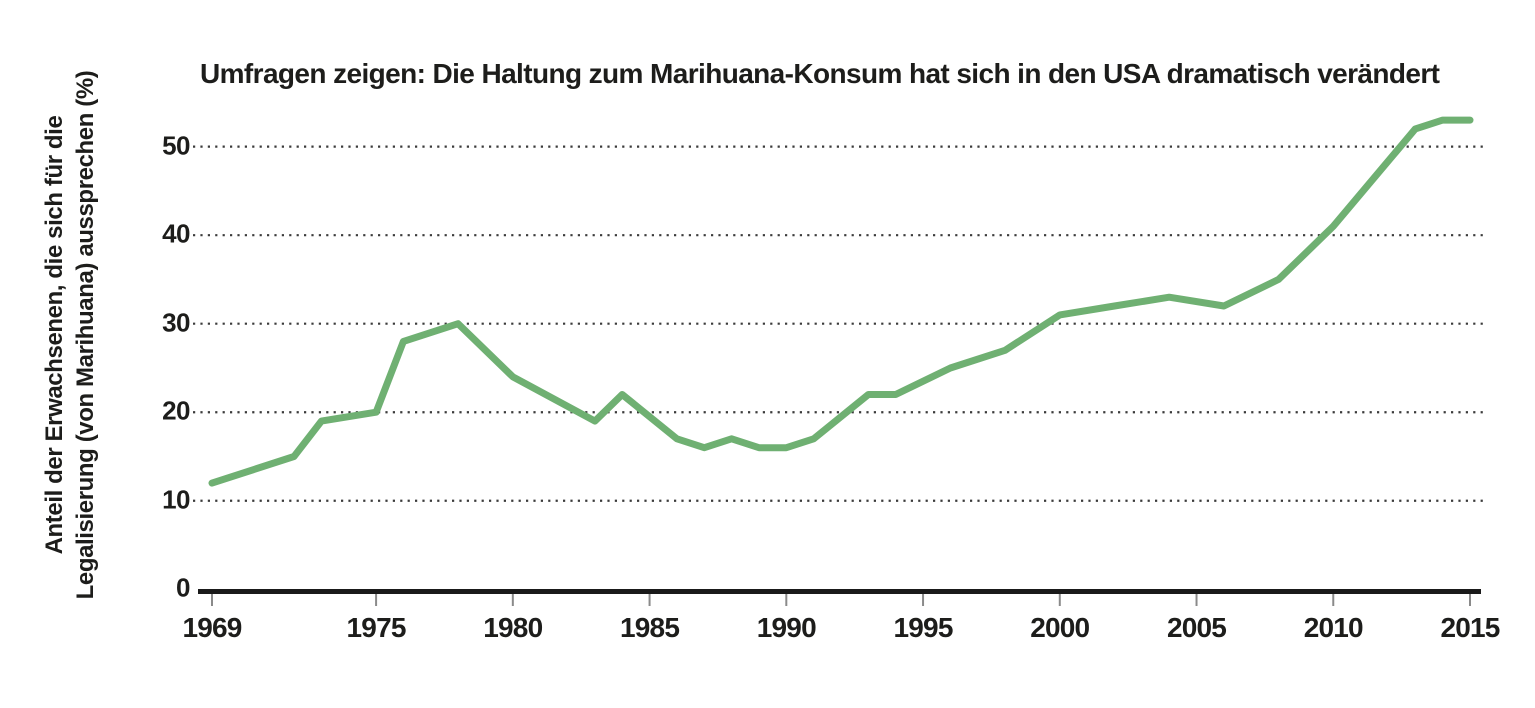 This screenshot has width=1535, height=708. Describe the element at coordinates (176, 233) in the screenshot. I see `y-tick-label-40: 40` at that location.